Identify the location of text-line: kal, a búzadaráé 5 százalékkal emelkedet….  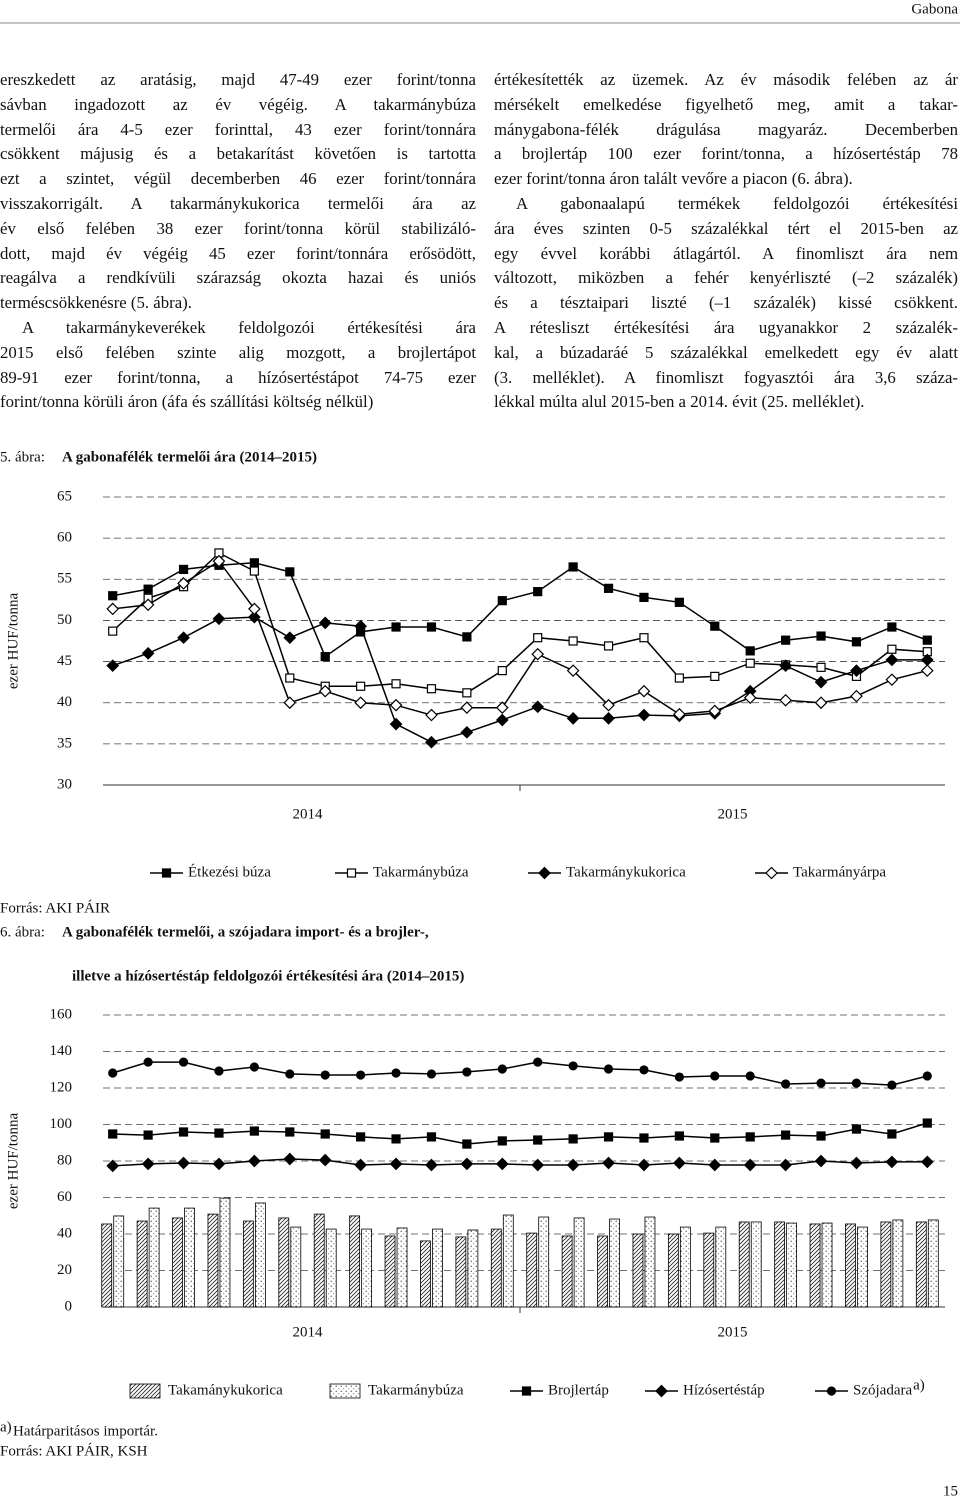
(726, 352).